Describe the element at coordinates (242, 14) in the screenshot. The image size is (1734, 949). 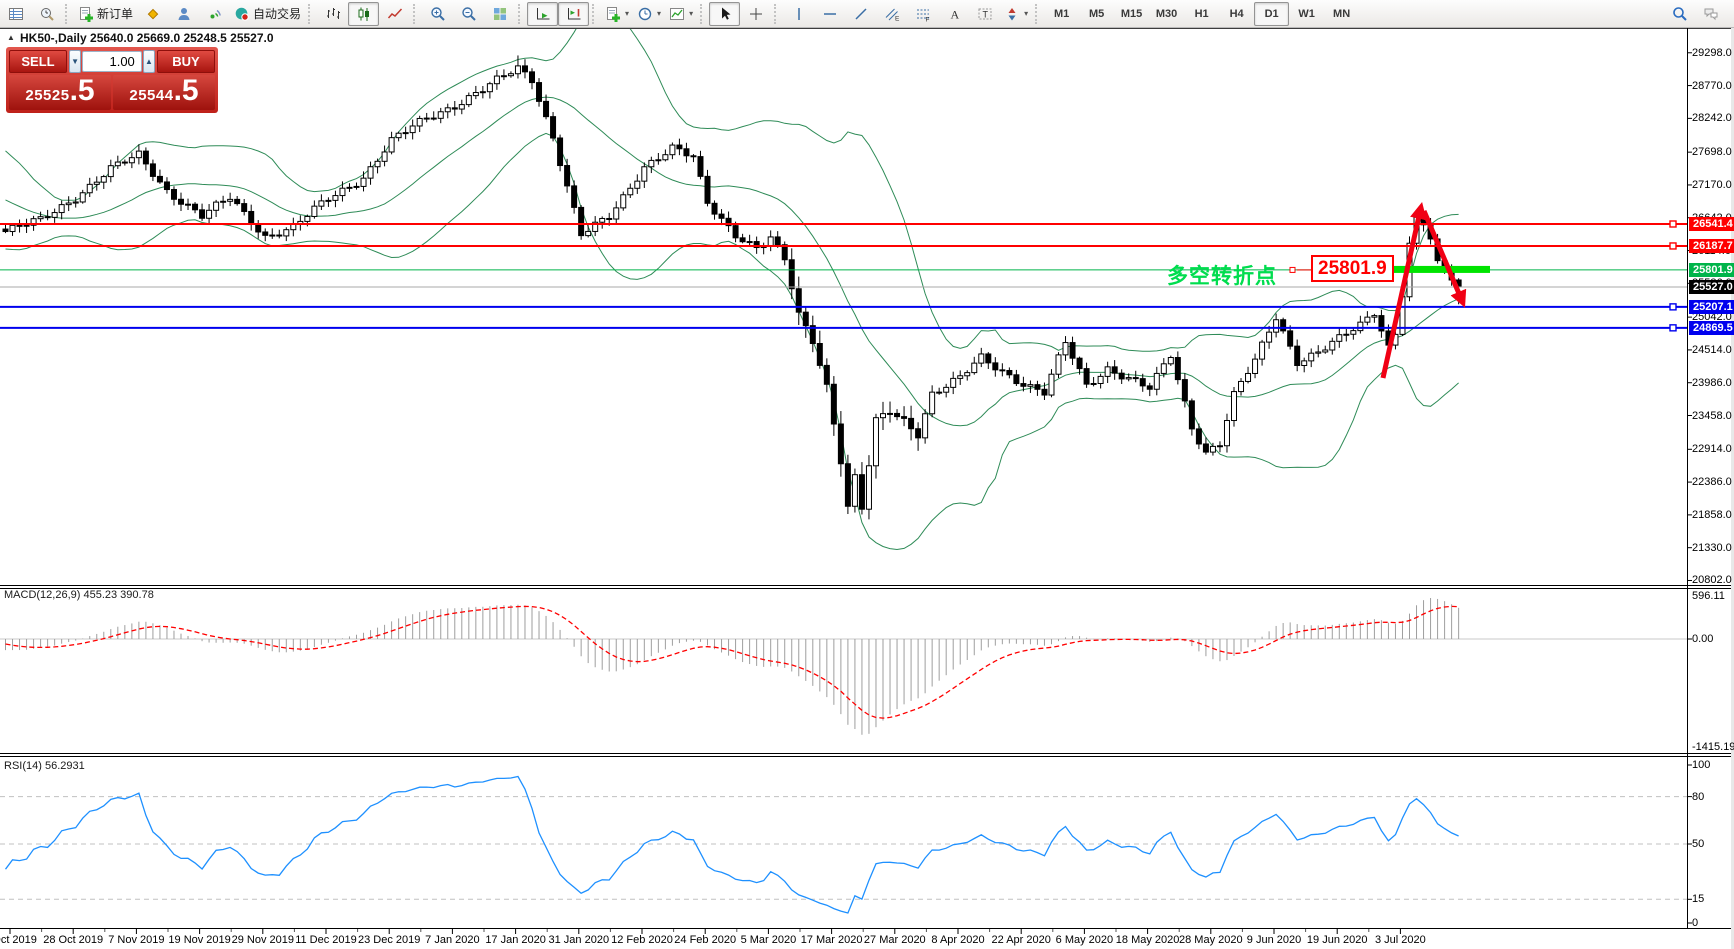
I see `auto-trading-icon` at that location.